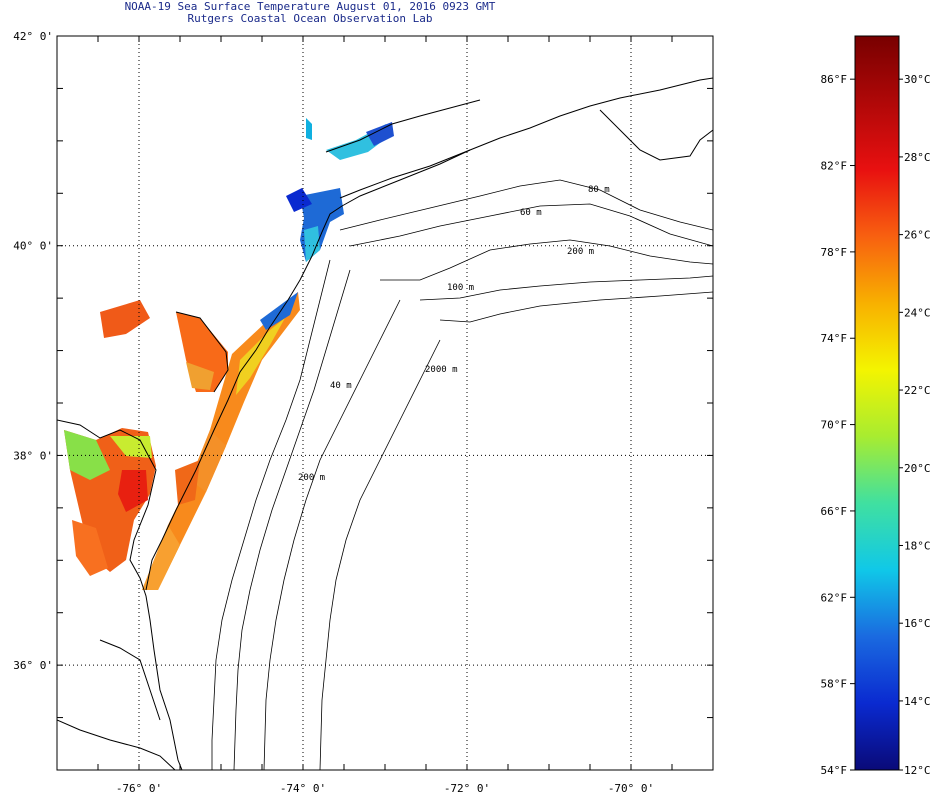 This screenshot has width=936, height=800. Describe the element at coordinates (531, 213) in the screenshot. I see `isobath-label: 60 m` at that location.